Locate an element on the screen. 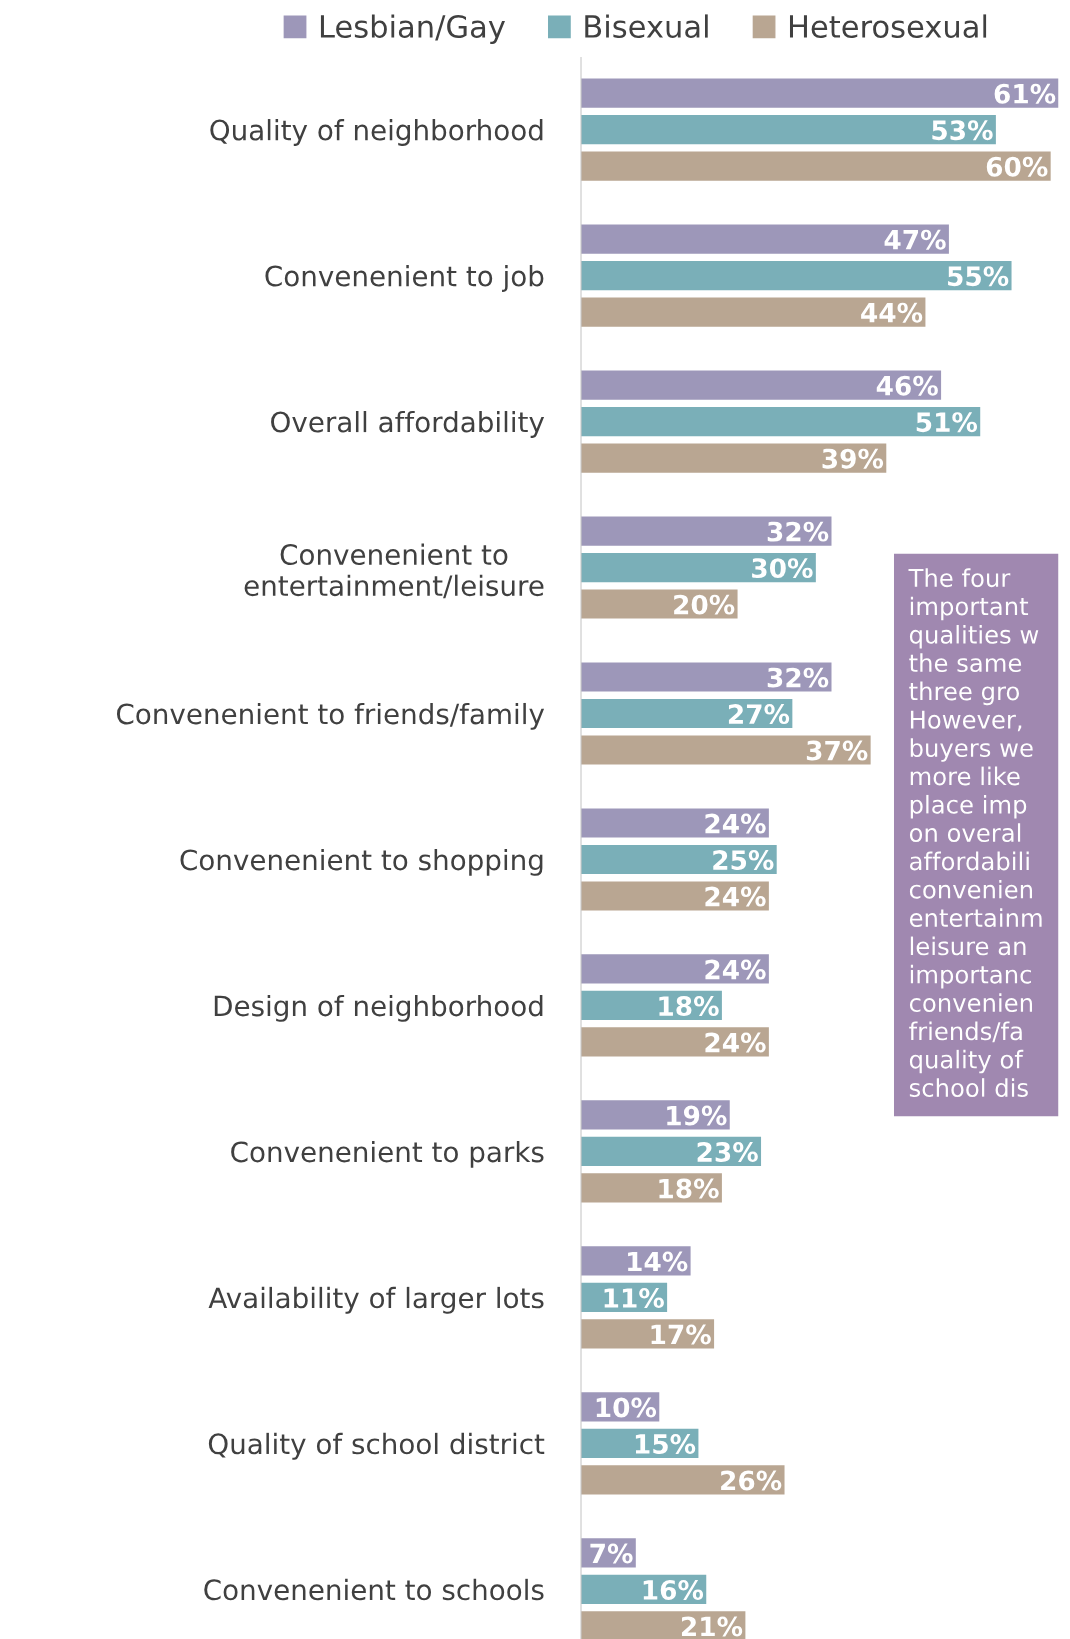 The image size is (1070, 1639). data-label: 25% is located at coordinates (743, 860).